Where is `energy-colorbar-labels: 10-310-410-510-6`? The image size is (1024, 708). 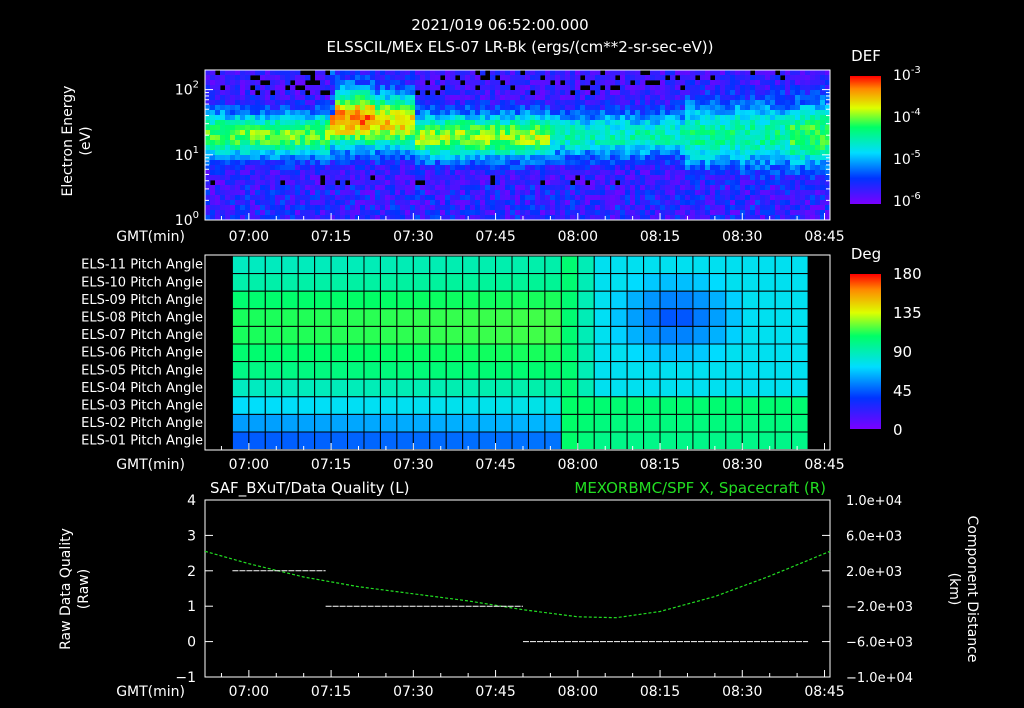 energy-colorbar-labels: 10-310-410-510-6 is located at coordinates (907, 137).